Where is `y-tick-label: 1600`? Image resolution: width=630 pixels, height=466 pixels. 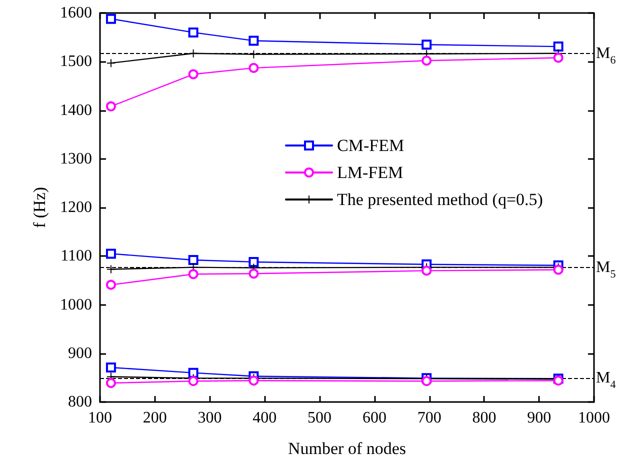 y-tick-label: 1600 is located at coordinates (76, 13).